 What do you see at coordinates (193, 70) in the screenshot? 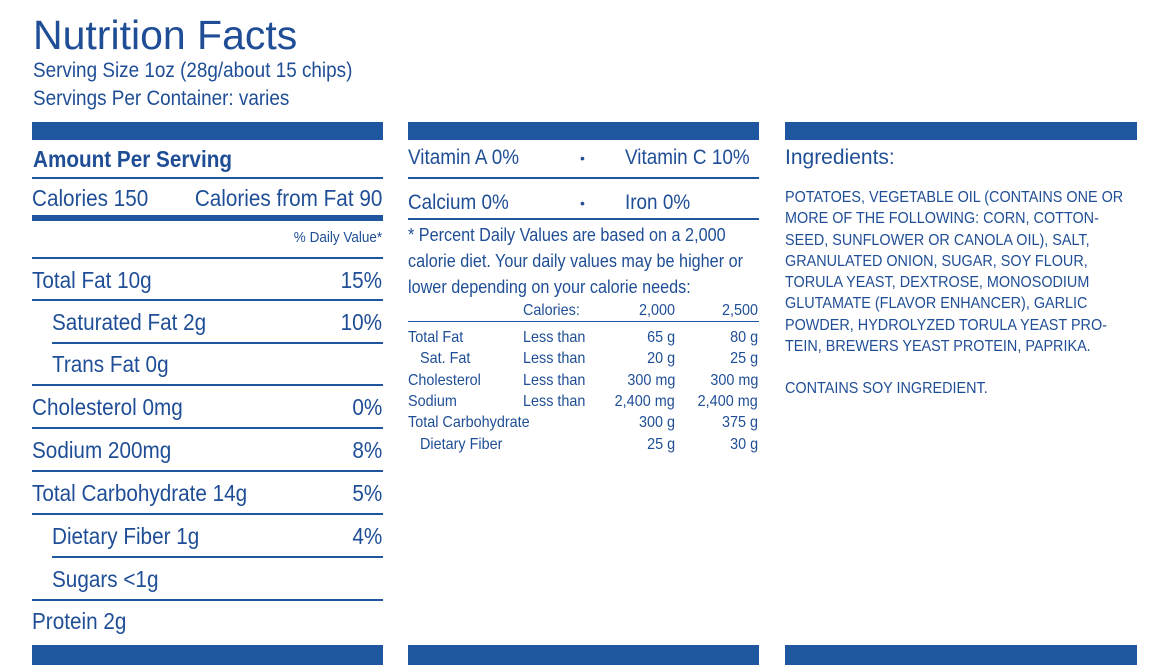
I see `serving-size: Serving Size 1oz (28g/about 15 chips)` at bounding box center [193, 70].